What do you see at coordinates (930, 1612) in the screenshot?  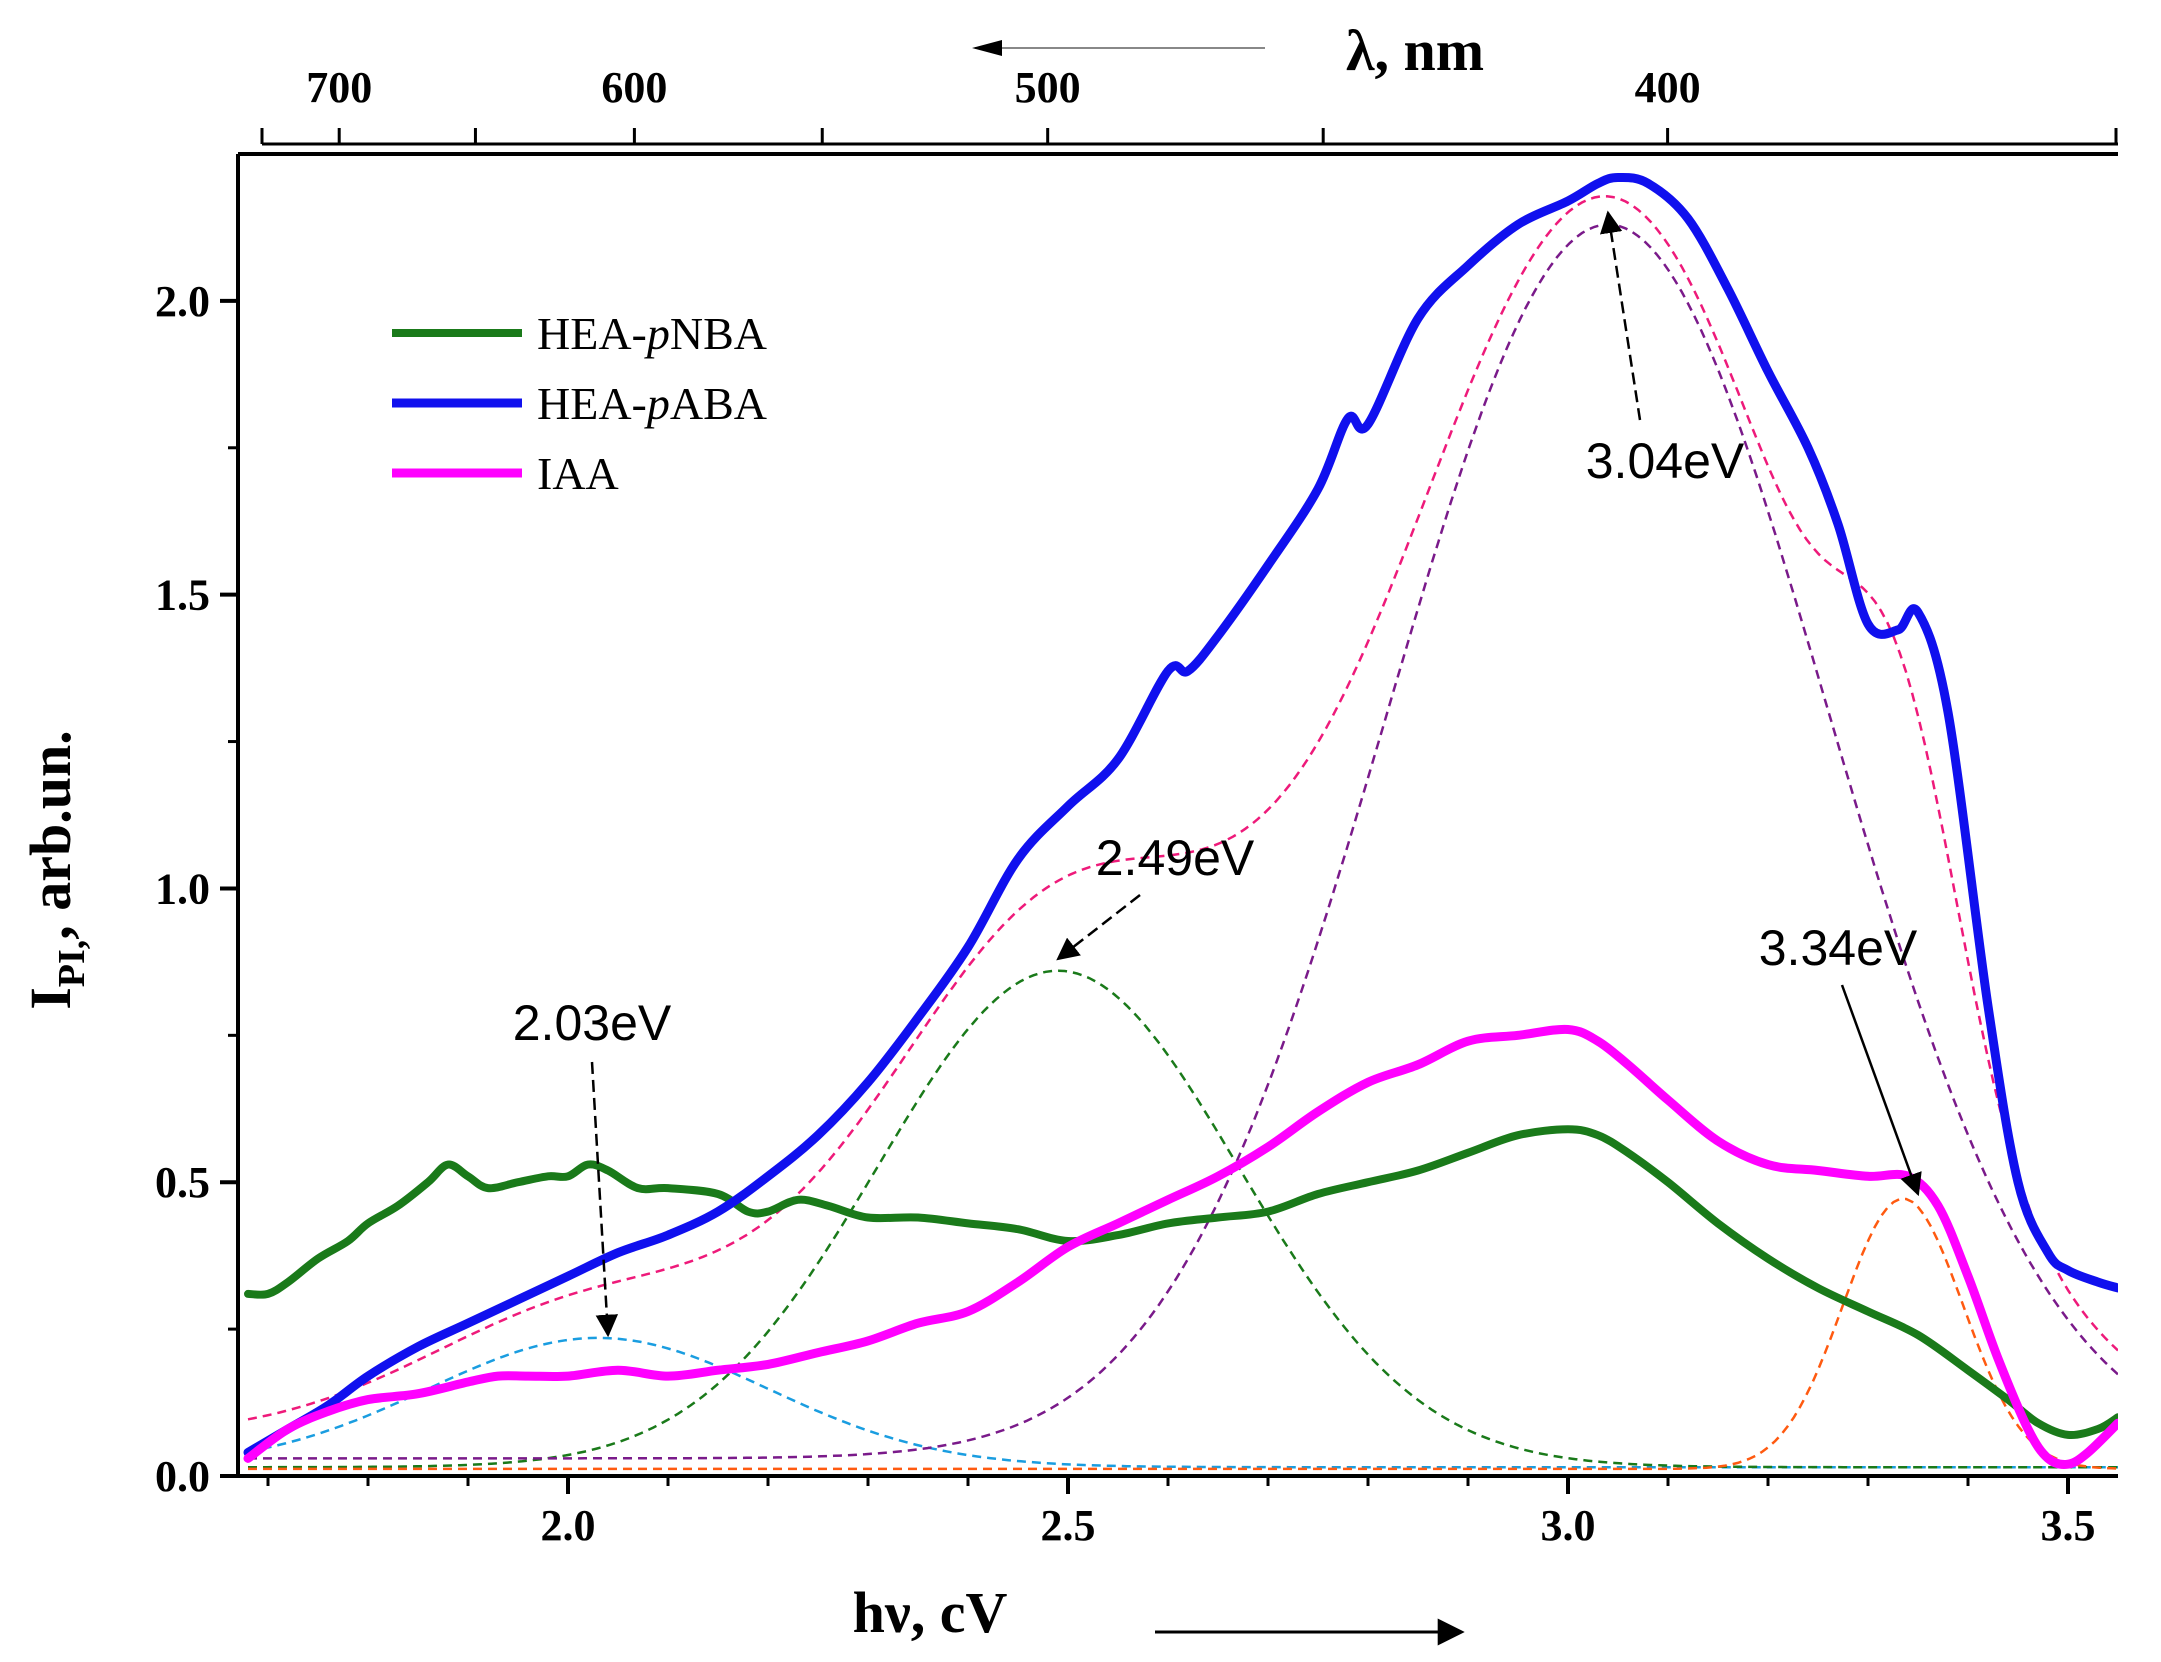 I see `x-axis-title: hν, cV` at bounding box center [930, 1612].